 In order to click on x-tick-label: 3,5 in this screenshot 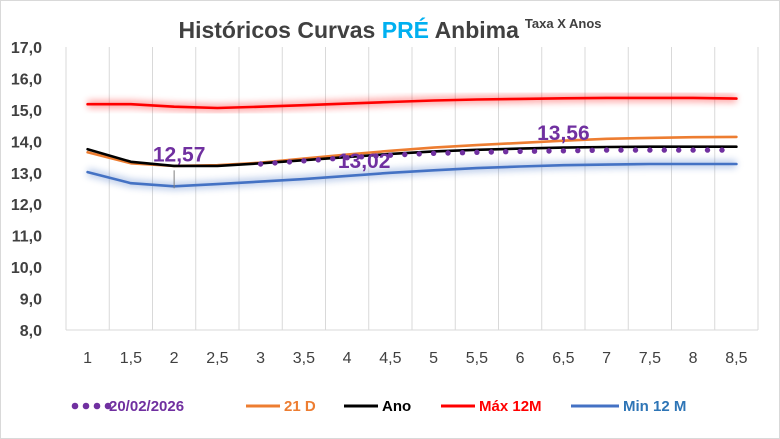, I will do `click(304, 358)`.